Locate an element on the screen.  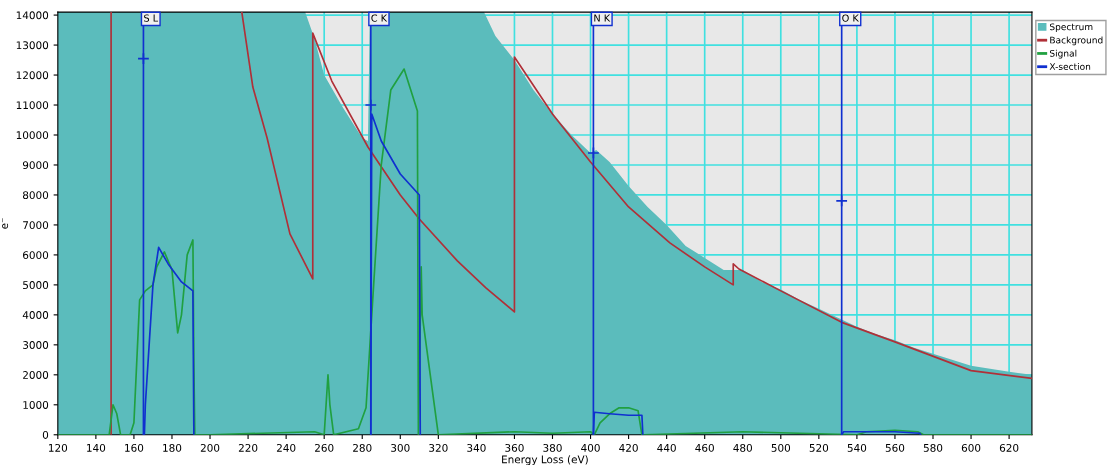
y-tick-label: 8000 is located at coordinates (35, 195).